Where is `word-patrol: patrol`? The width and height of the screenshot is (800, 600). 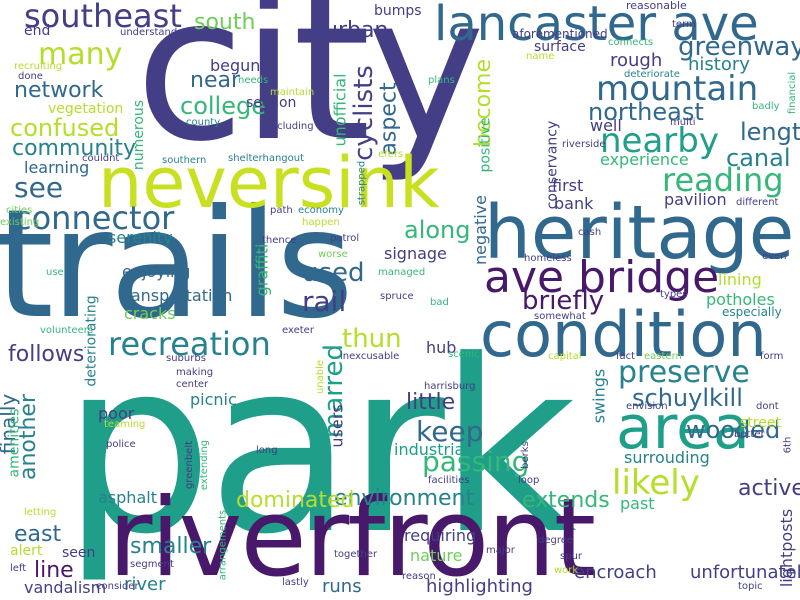 word-patrol: patrol is located at coordinates (345, 238).